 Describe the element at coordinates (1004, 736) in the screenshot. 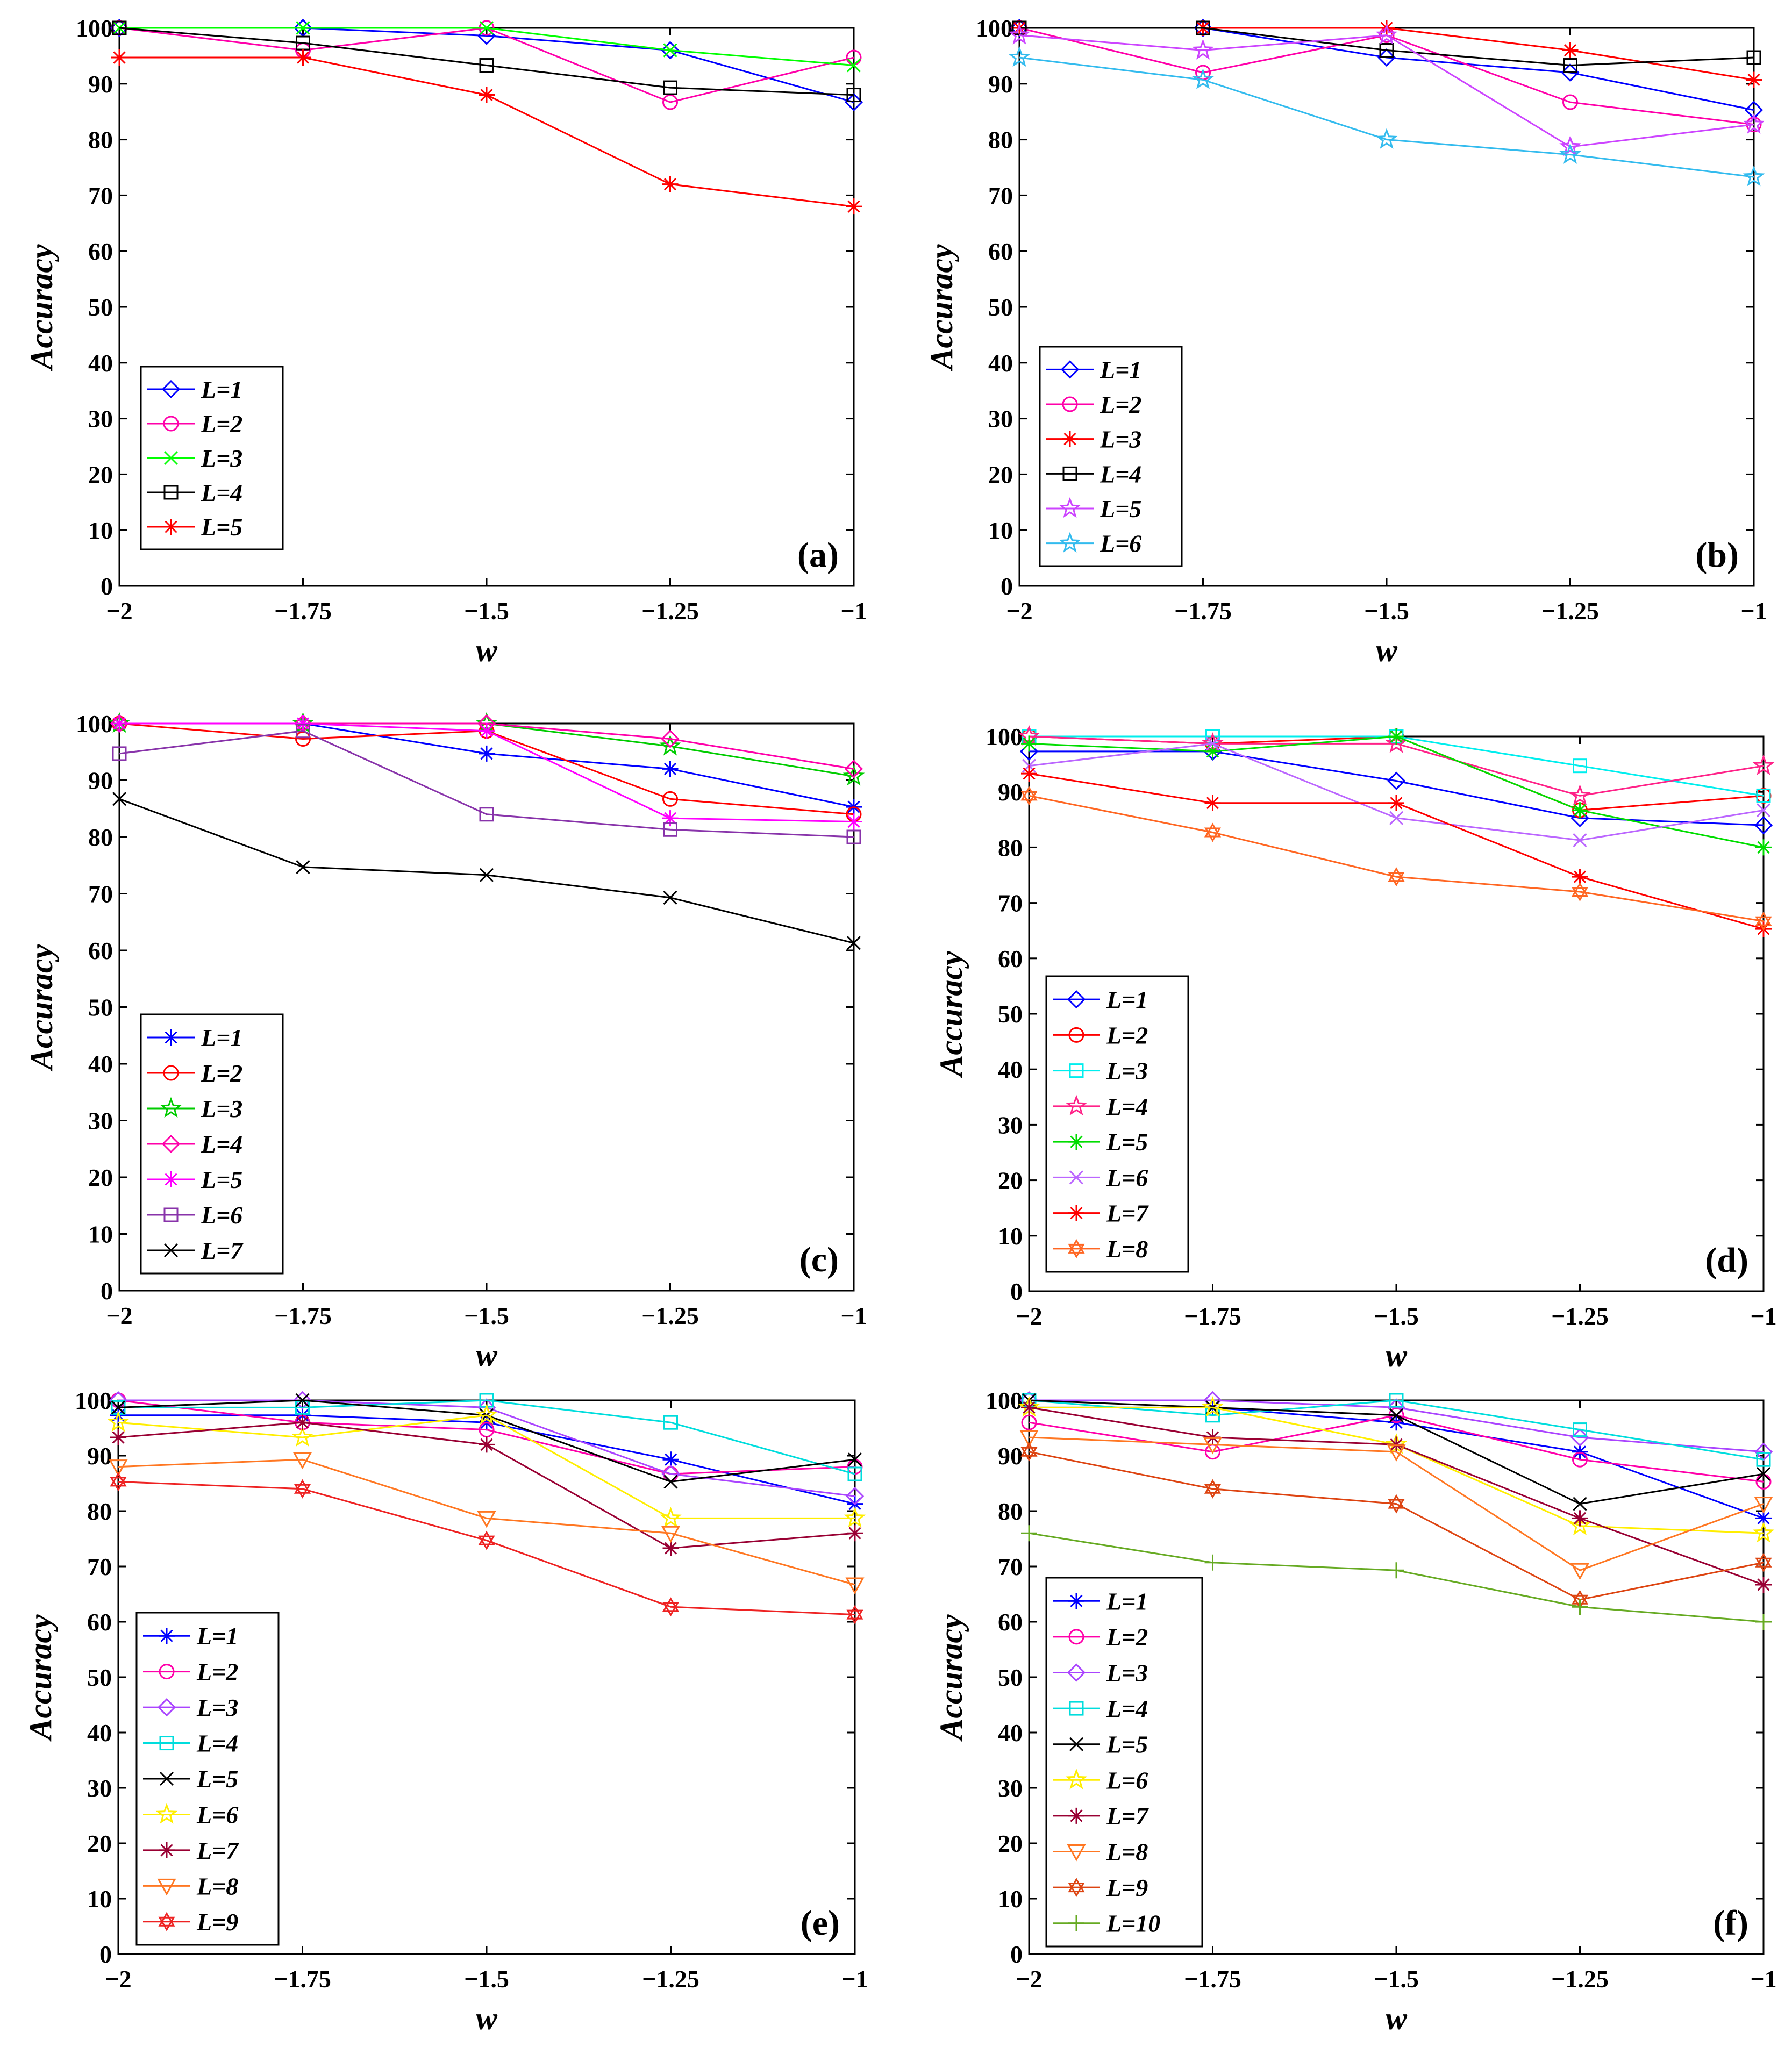

I see `y-tick-label: 100` at that location.